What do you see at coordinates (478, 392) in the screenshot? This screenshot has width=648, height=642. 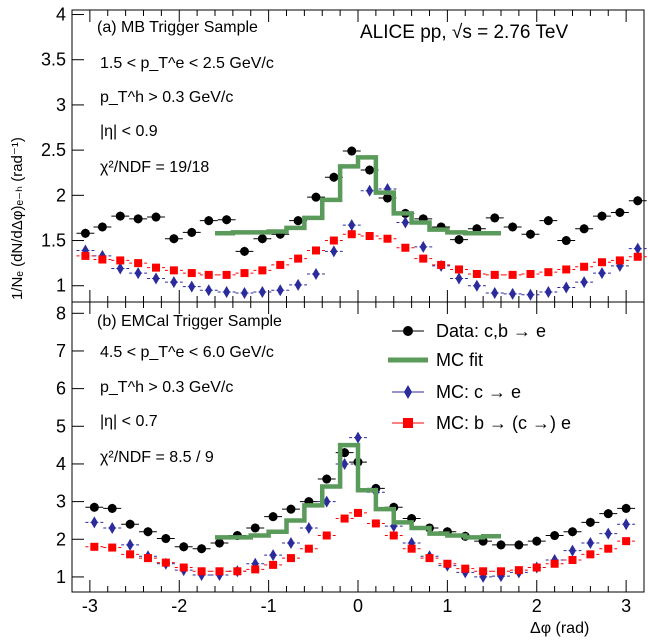 I see `legend-mc-c-label: MC: c → e` at bounding box center [478, 392].